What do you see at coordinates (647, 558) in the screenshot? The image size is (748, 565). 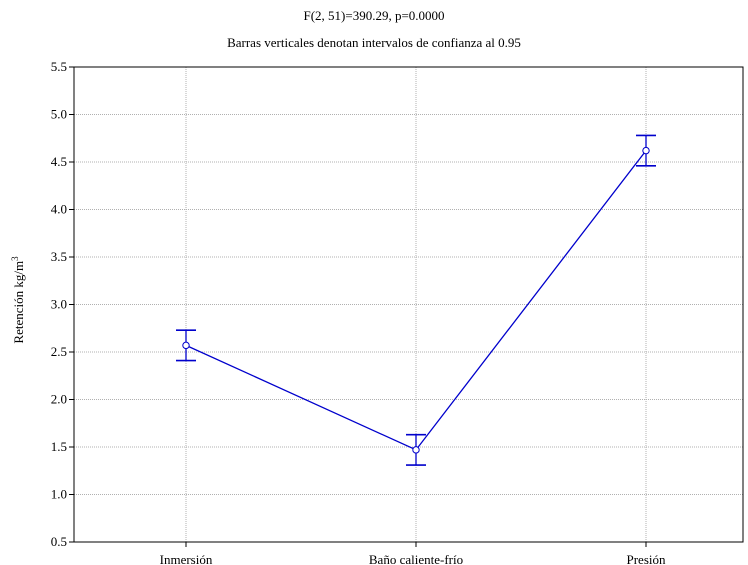 I see `x-tick-label: Presión` at bounding box center [647, 558].